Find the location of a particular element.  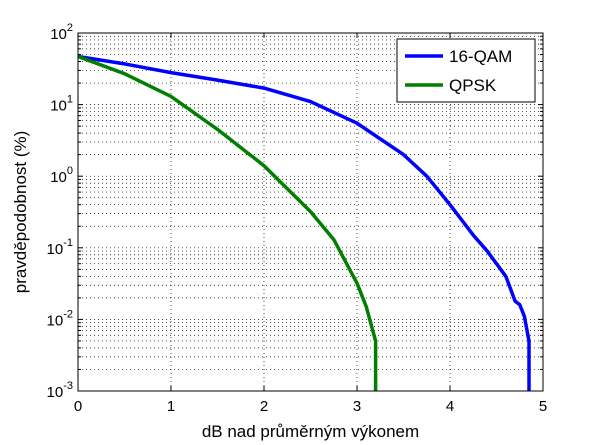

y-axis-label: pravděpodobnost (%) is located at coordinates (20, 212).